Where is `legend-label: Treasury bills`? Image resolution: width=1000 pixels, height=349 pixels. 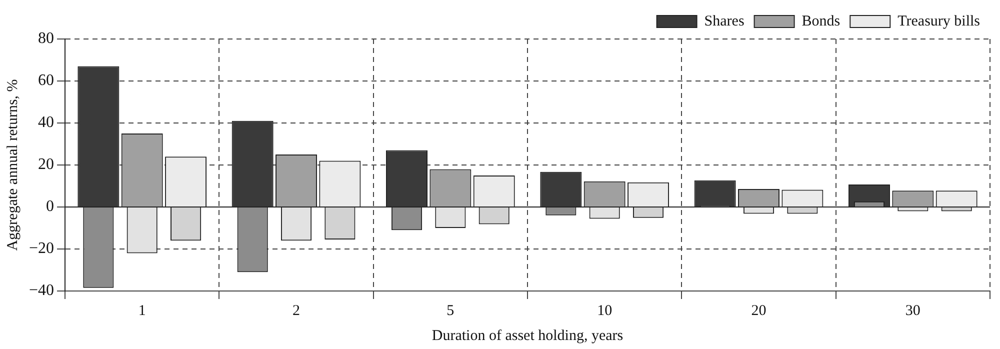 legend-label: Treasury bills is located at coordinates (939, 21).